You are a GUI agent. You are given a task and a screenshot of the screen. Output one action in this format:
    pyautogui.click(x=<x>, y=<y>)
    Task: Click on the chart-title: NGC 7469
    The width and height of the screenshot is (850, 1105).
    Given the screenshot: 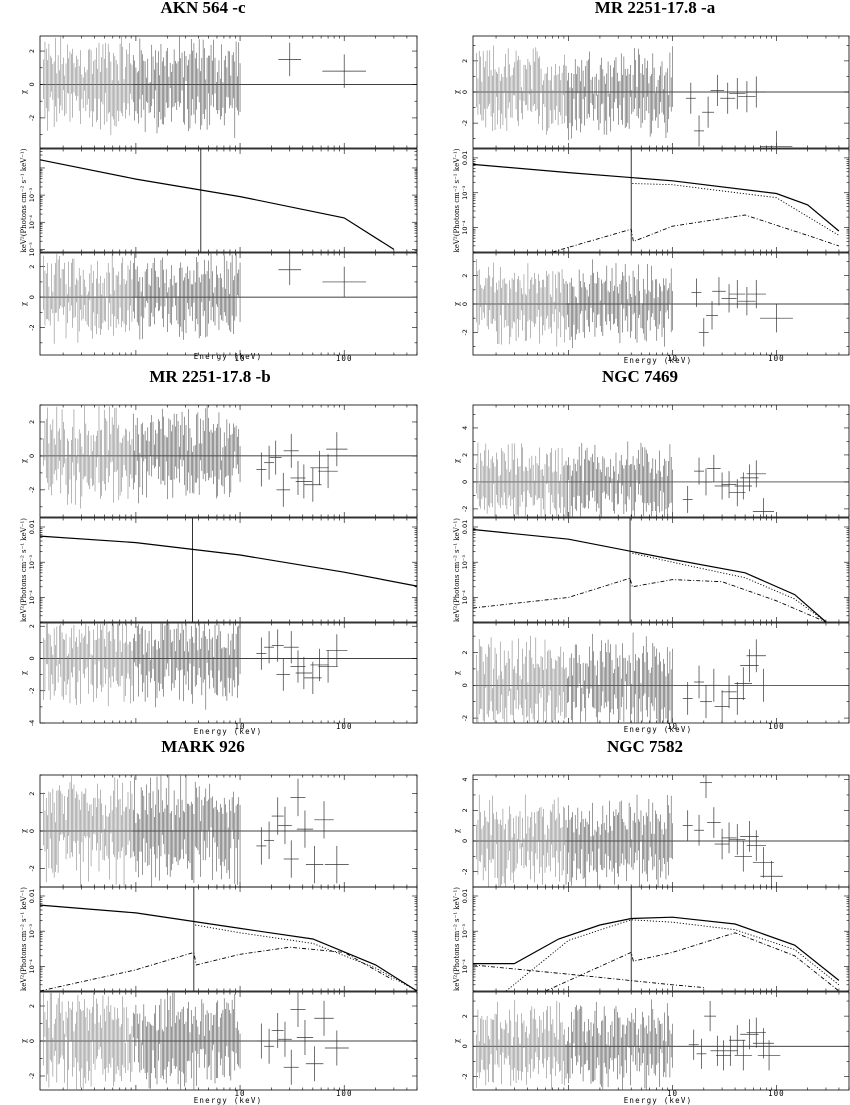 What is the action you would take?
    pyautogui.click(x=640, y=376)
    